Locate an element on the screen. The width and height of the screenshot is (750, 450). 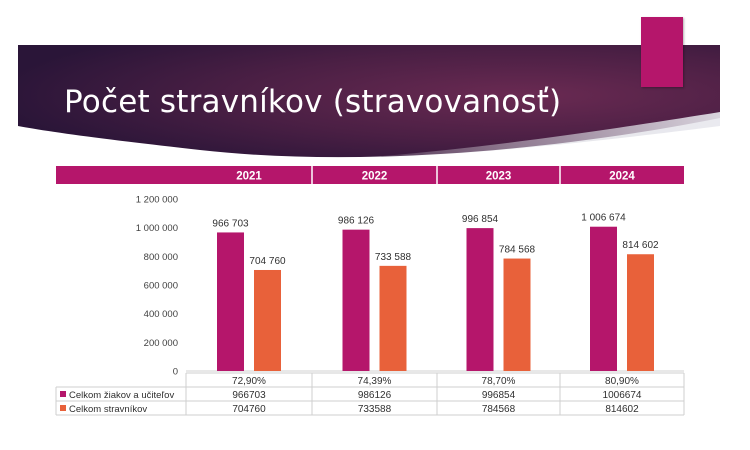
category-label: 78,70% is located at coordinates (499, 381).